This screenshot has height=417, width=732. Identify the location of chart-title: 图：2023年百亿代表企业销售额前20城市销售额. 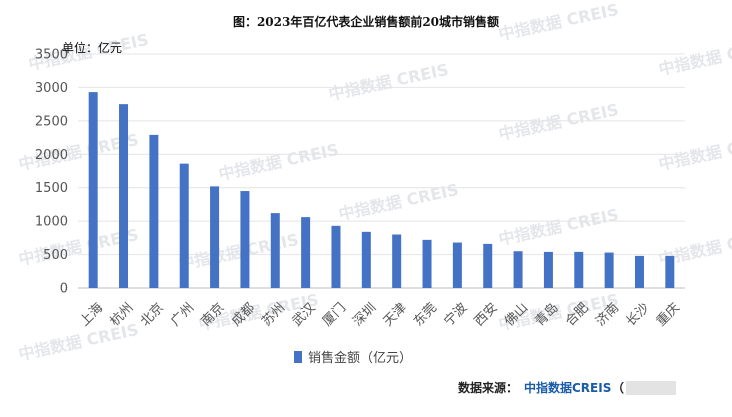
(366, 21).